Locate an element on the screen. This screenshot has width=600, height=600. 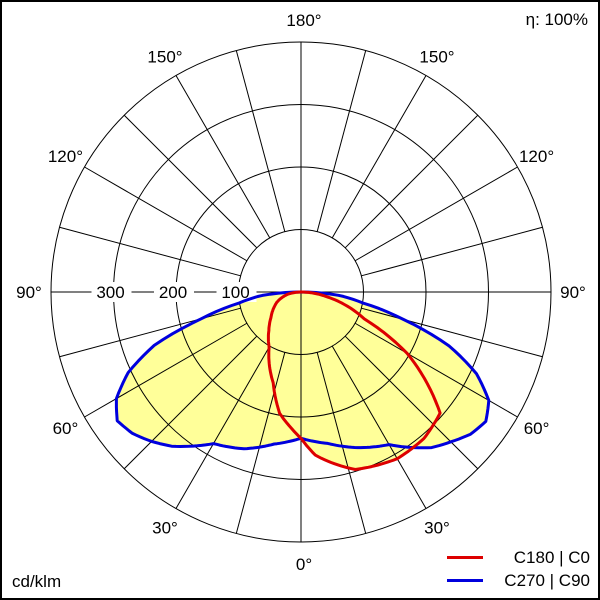
radial-tick-label: 300 is located at coordinates (110, 292).